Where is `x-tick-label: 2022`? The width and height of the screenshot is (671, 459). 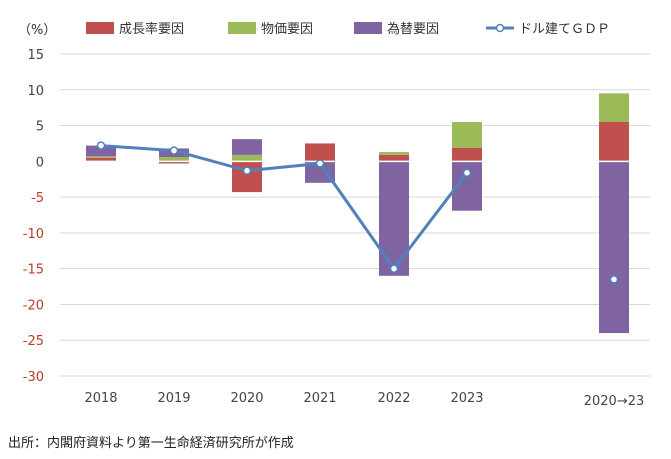 x-tick-label: 2022 is located at coordinates (393, 398).